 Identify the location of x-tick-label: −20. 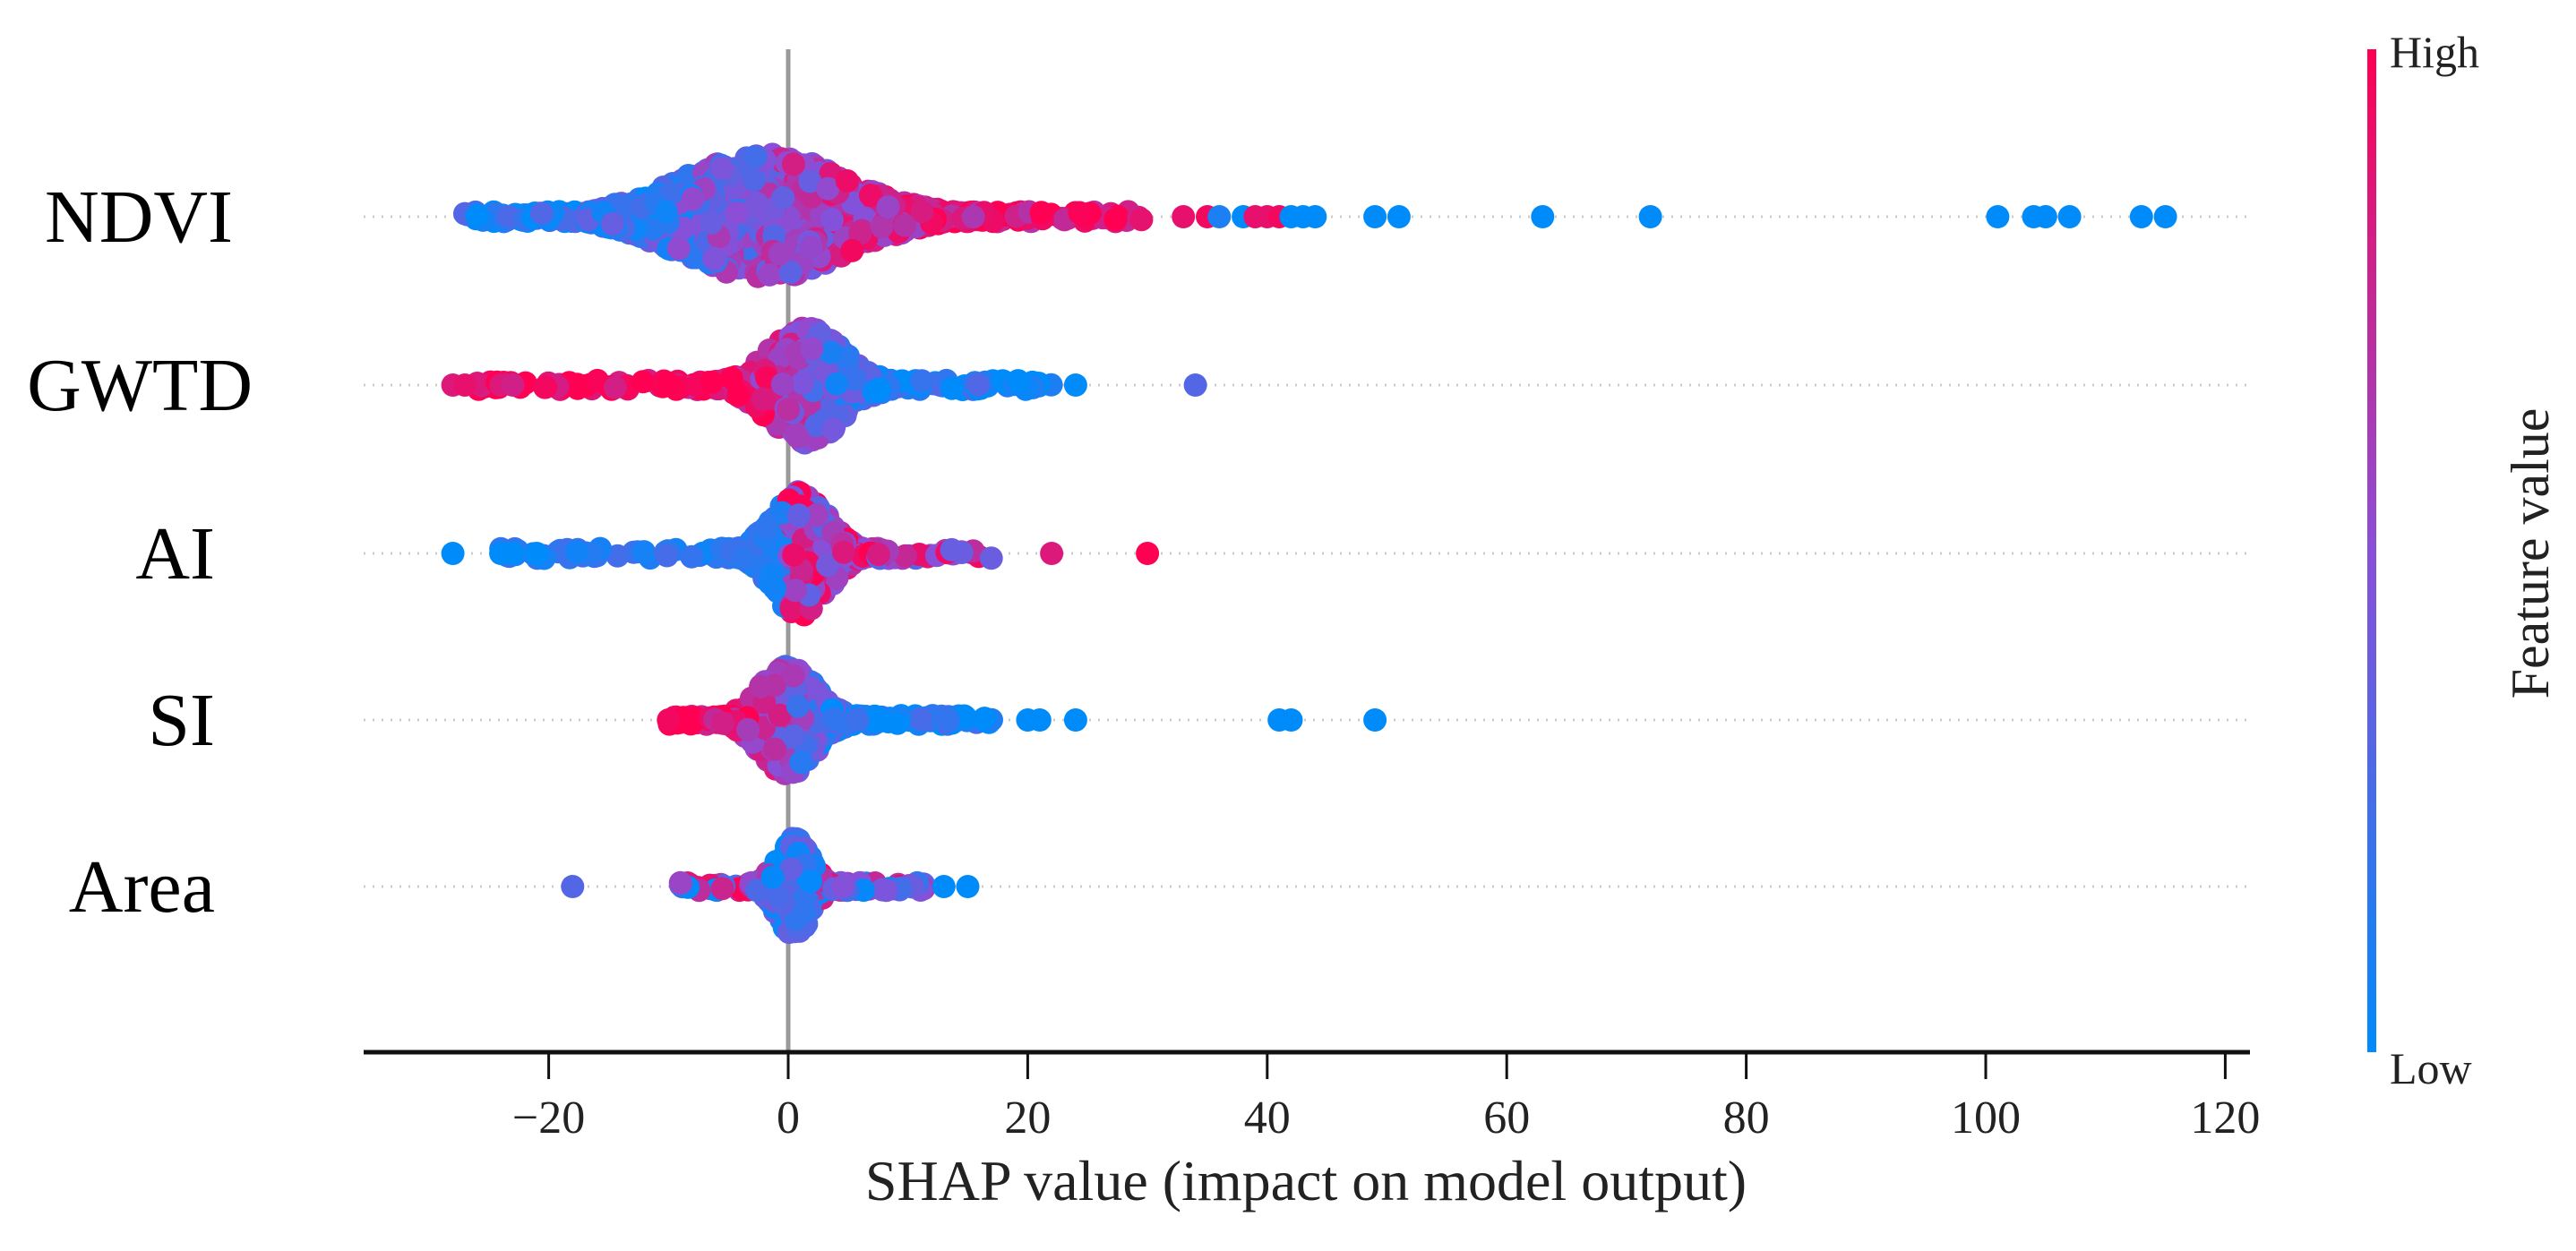
(548, 1118).